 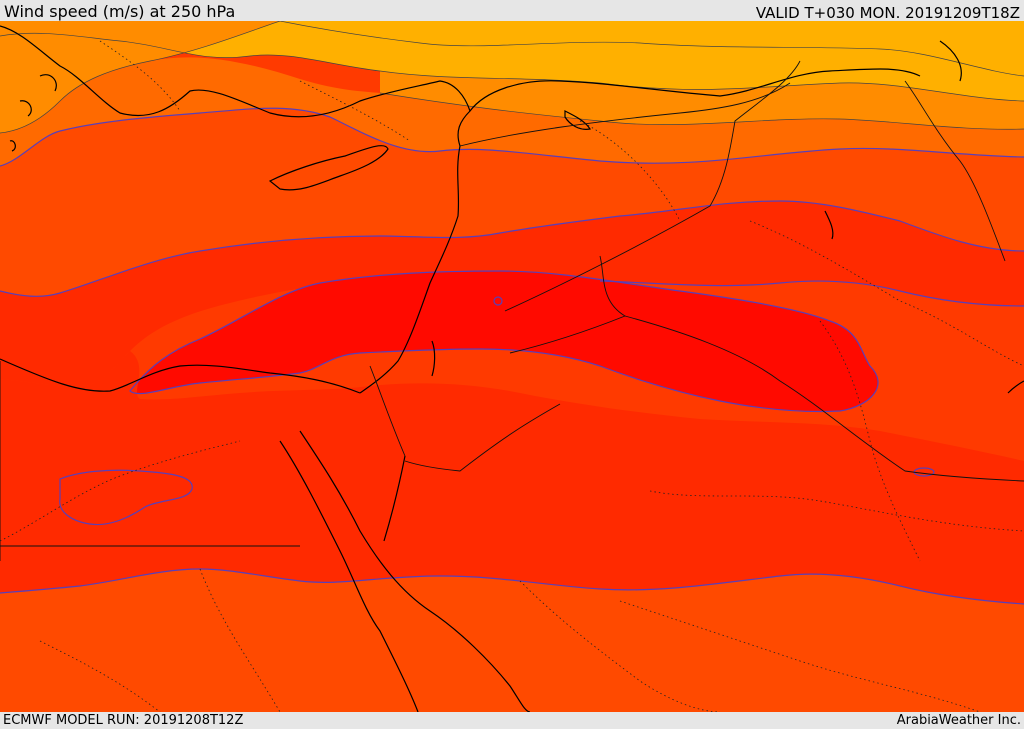 I want to click on gulf-coast, so click(x=1015, y=387).